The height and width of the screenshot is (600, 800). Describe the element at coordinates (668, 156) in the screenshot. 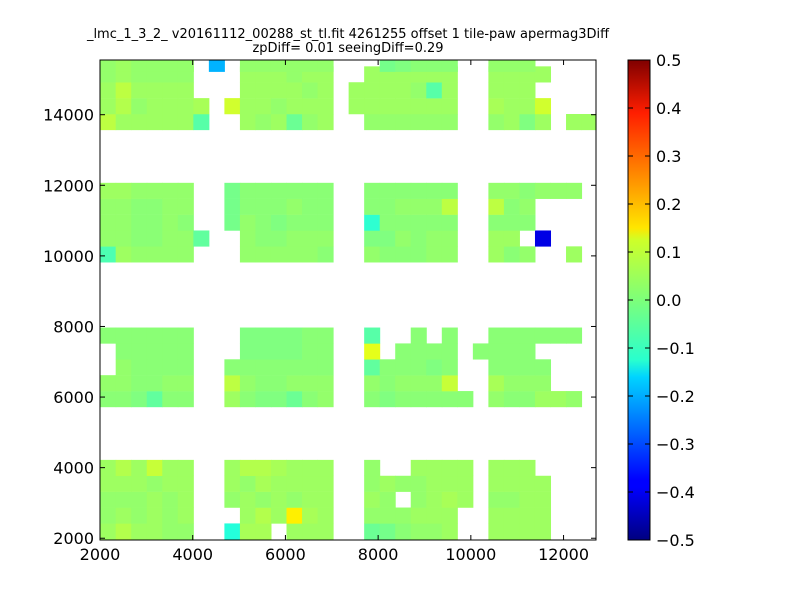

I see `colorbar-tick-label: 0.3` at that location.